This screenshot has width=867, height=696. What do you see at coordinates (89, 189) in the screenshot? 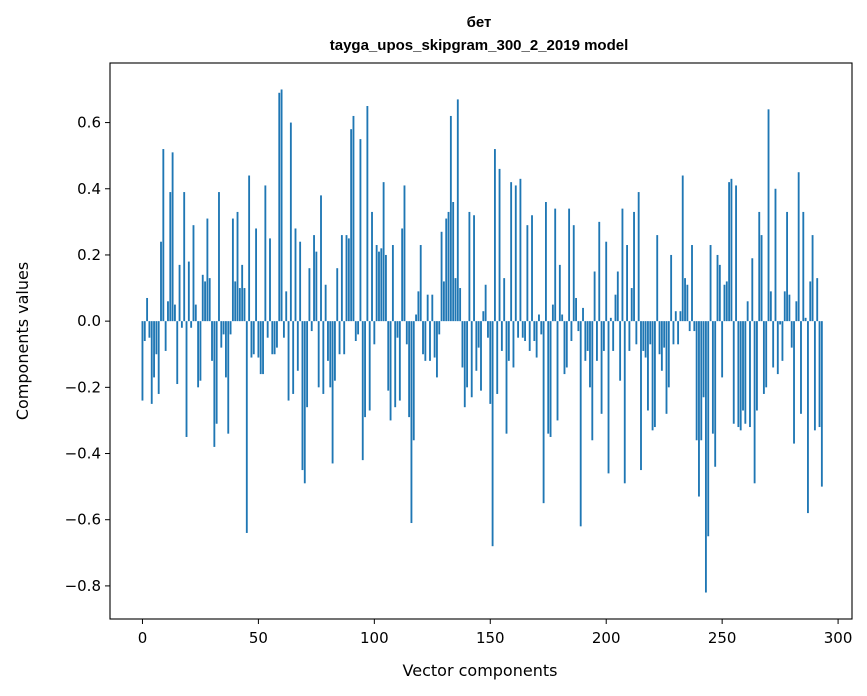
I see `y-tick-label: 0.4` at bounding box center [89, 189].